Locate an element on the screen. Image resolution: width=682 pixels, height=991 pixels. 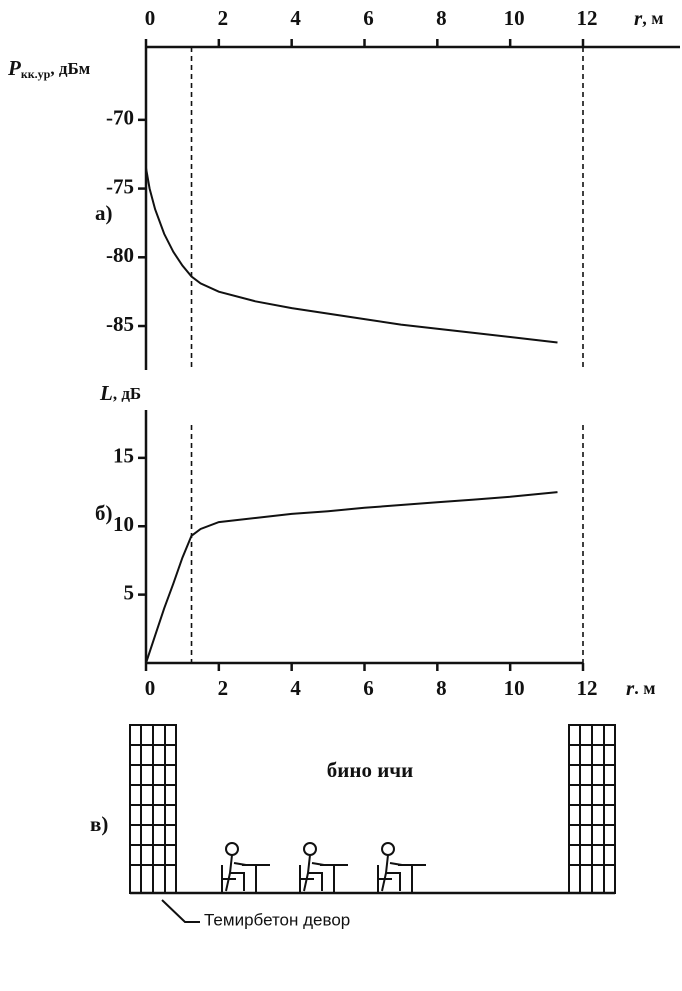
y-axis-label: Pкк.ур, дБм is located at coordinates (49, 68).